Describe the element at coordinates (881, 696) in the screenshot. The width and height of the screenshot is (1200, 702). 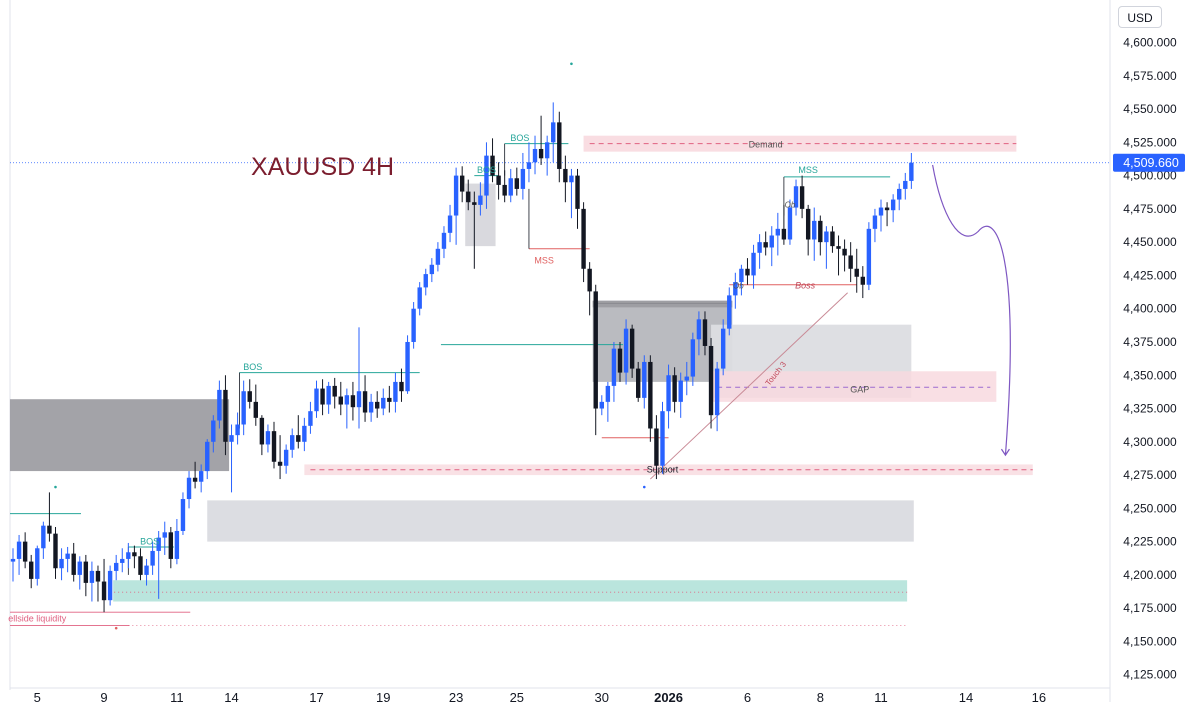
I see `x-tick-label: 11` at that location.